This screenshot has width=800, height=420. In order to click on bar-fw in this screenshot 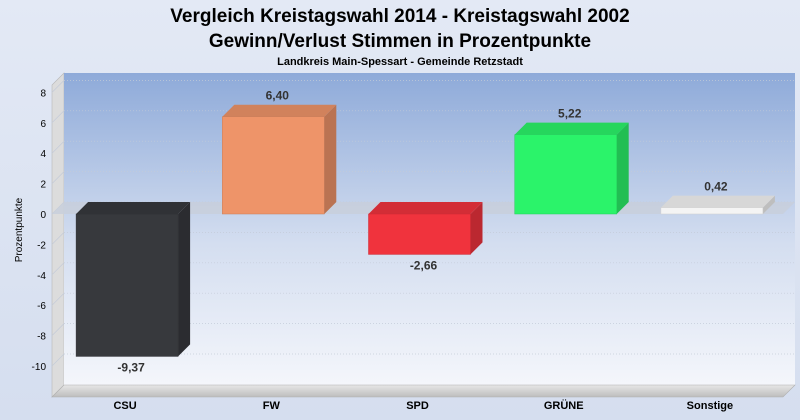, I will do `click(279, 159)`.